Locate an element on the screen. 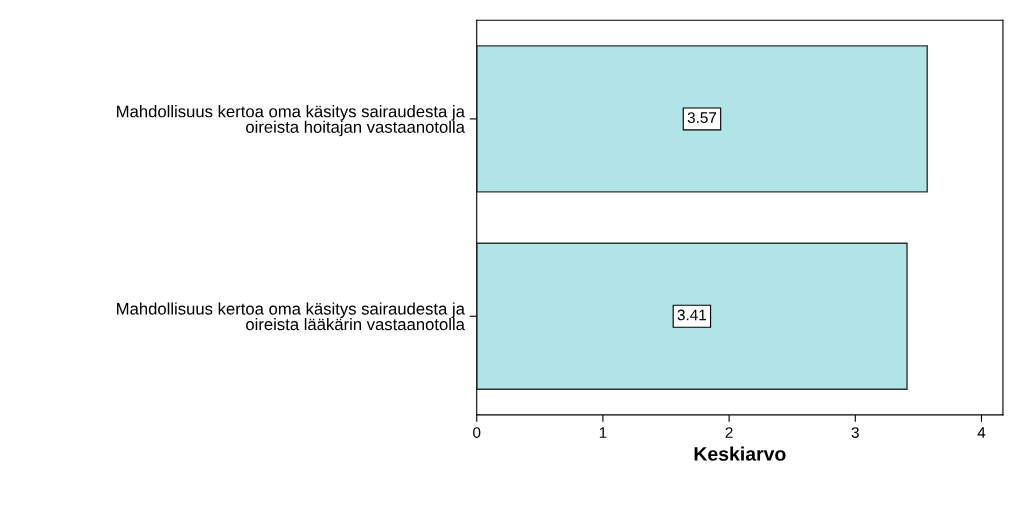 Image resolution: width=1010 pixels, height=506 pixels. y-tick-label: Mahdollisuus kertoa oma käsitys sairaudesta ja oireista lääkärin vastaanotolla is located at coordinates (291, 316).